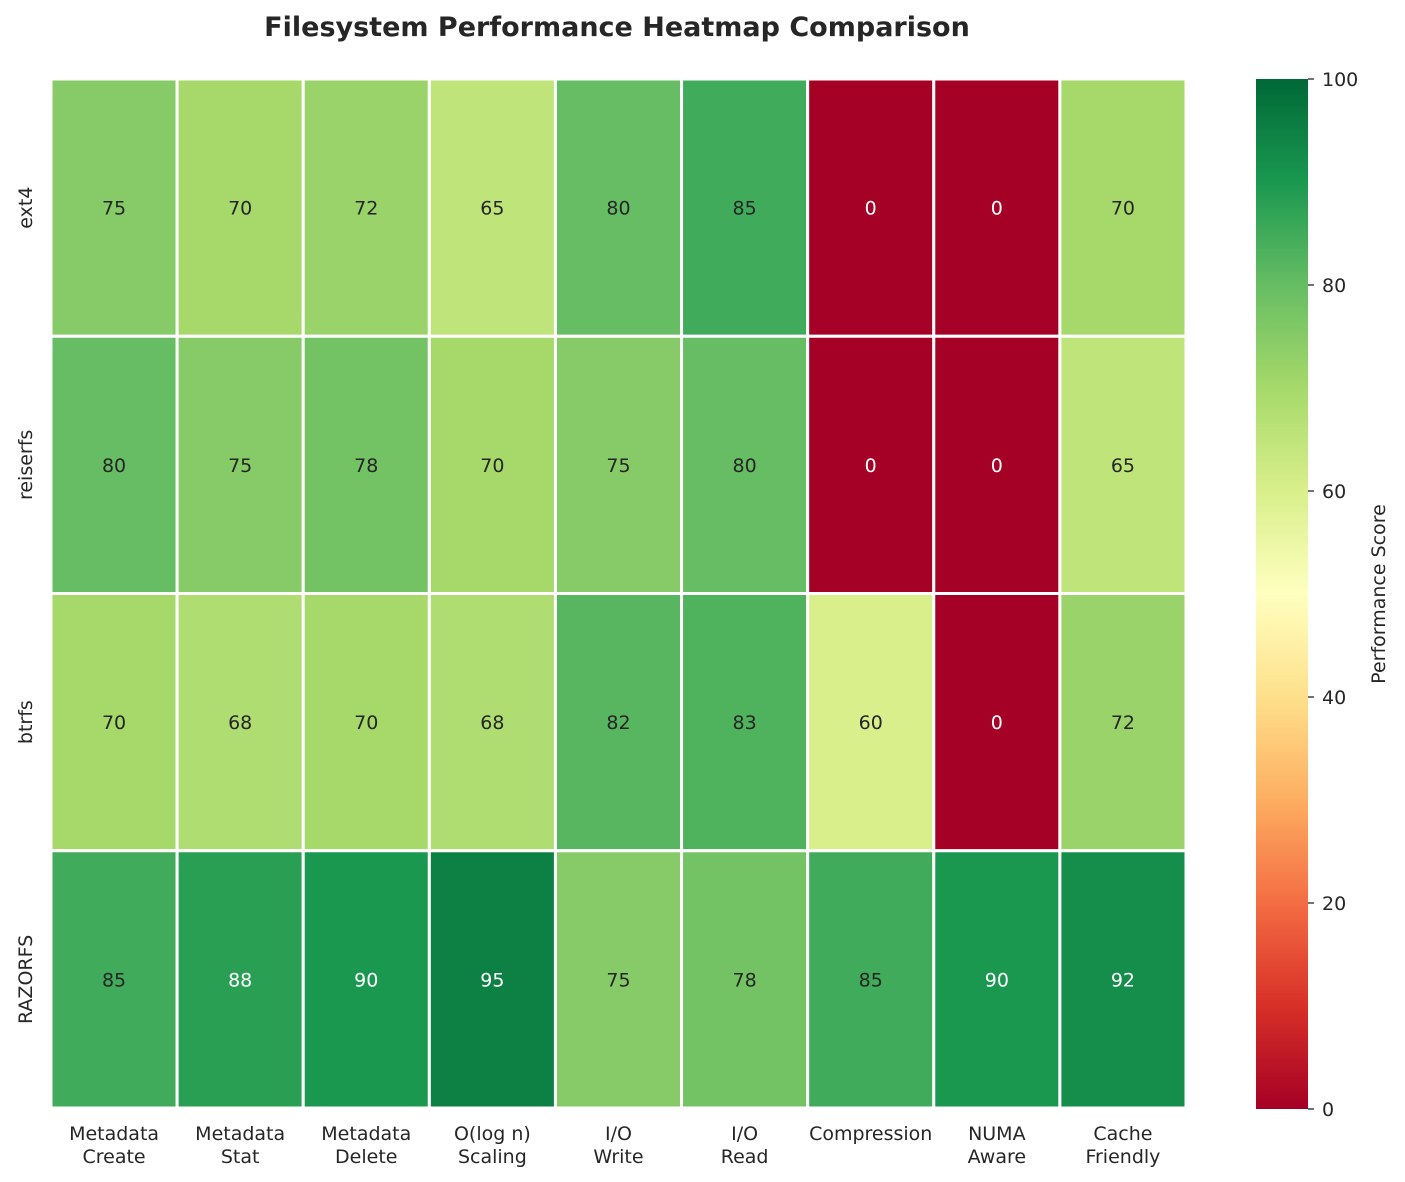  I want to click on colorbar: 0 20 40 60 80 100 Performance Score, so click(1323, 595).